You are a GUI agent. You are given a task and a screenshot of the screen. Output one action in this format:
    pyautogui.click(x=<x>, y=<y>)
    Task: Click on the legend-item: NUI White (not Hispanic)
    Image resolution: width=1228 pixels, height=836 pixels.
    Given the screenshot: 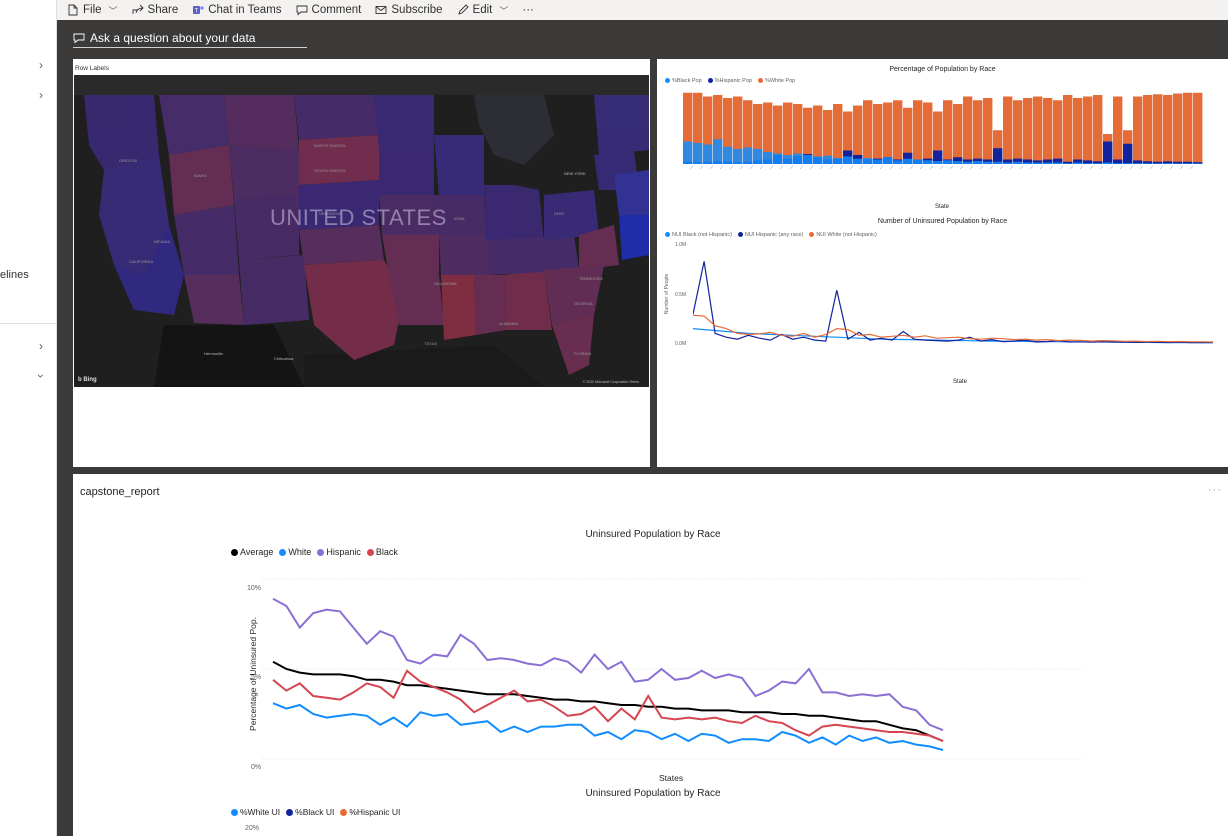 What is the action you would take?
    pyautogui.click(x=843, y=235)
    